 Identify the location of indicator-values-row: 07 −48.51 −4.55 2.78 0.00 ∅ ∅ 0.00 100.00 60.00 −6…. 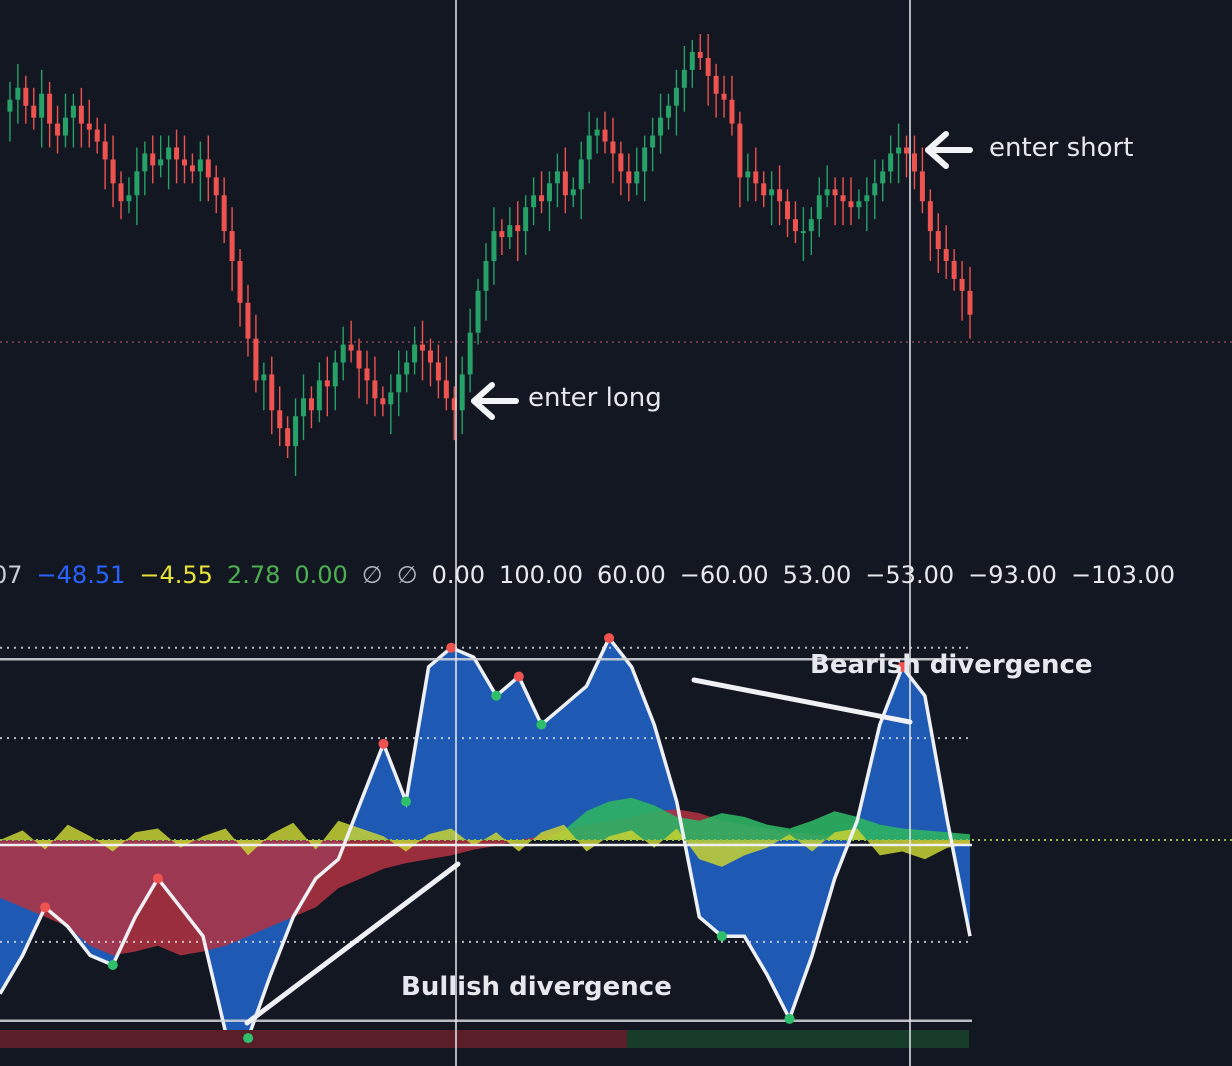
(616, 575).